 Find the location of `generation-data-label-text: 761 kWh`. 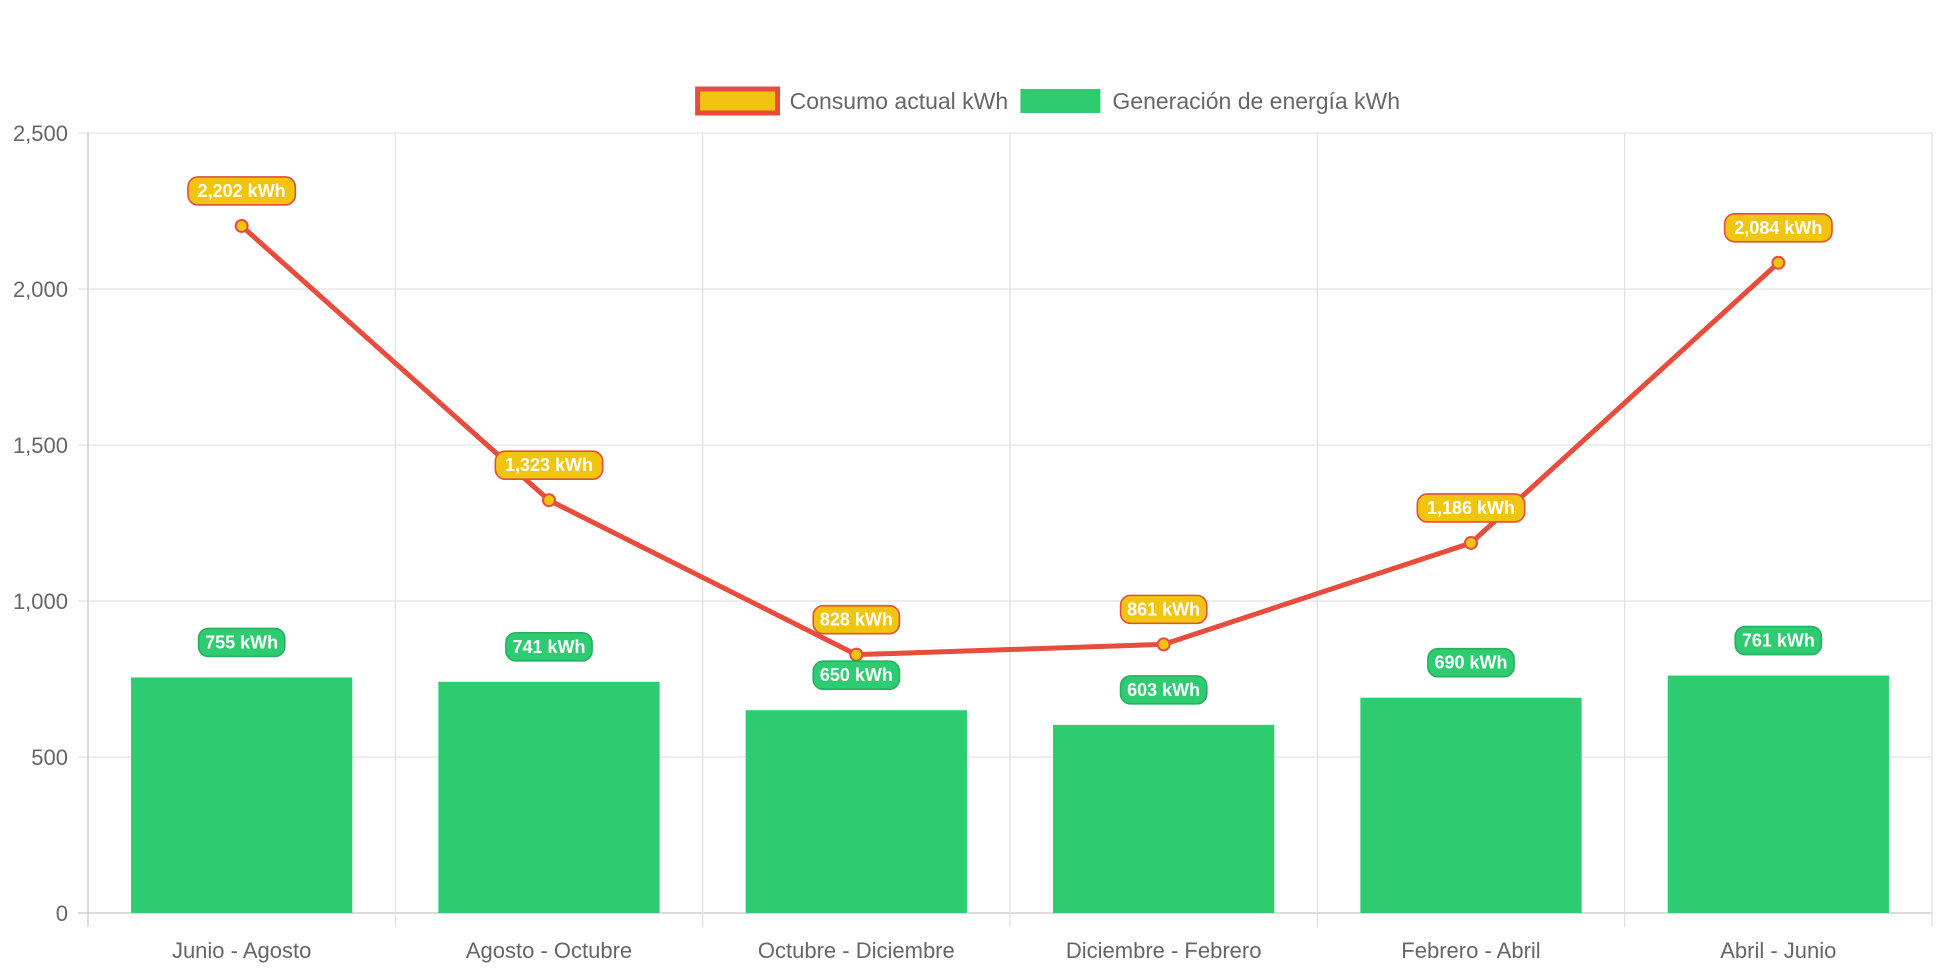

generation-data-label-text: 761 kWh is located at coordinates (1778, 641).